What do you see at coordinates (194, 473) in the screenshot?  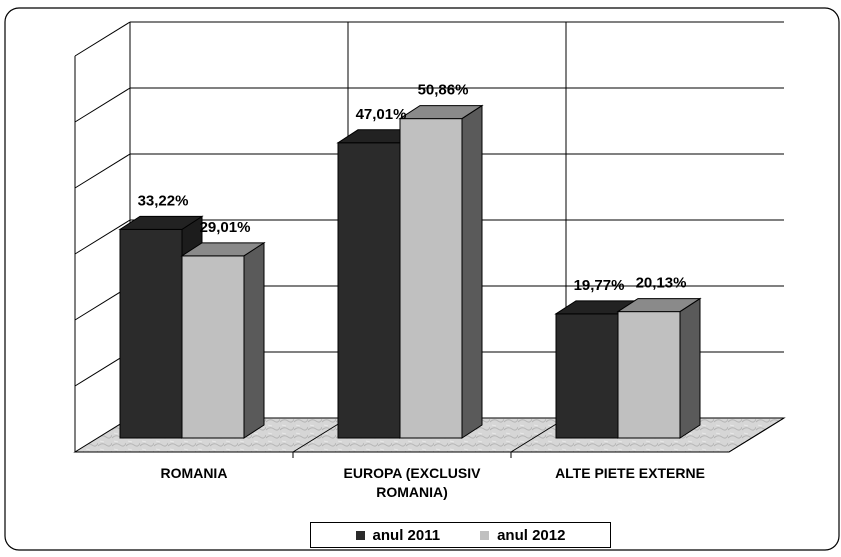 I see `category-label: ROMANIA` at bounding box center [194, 473].